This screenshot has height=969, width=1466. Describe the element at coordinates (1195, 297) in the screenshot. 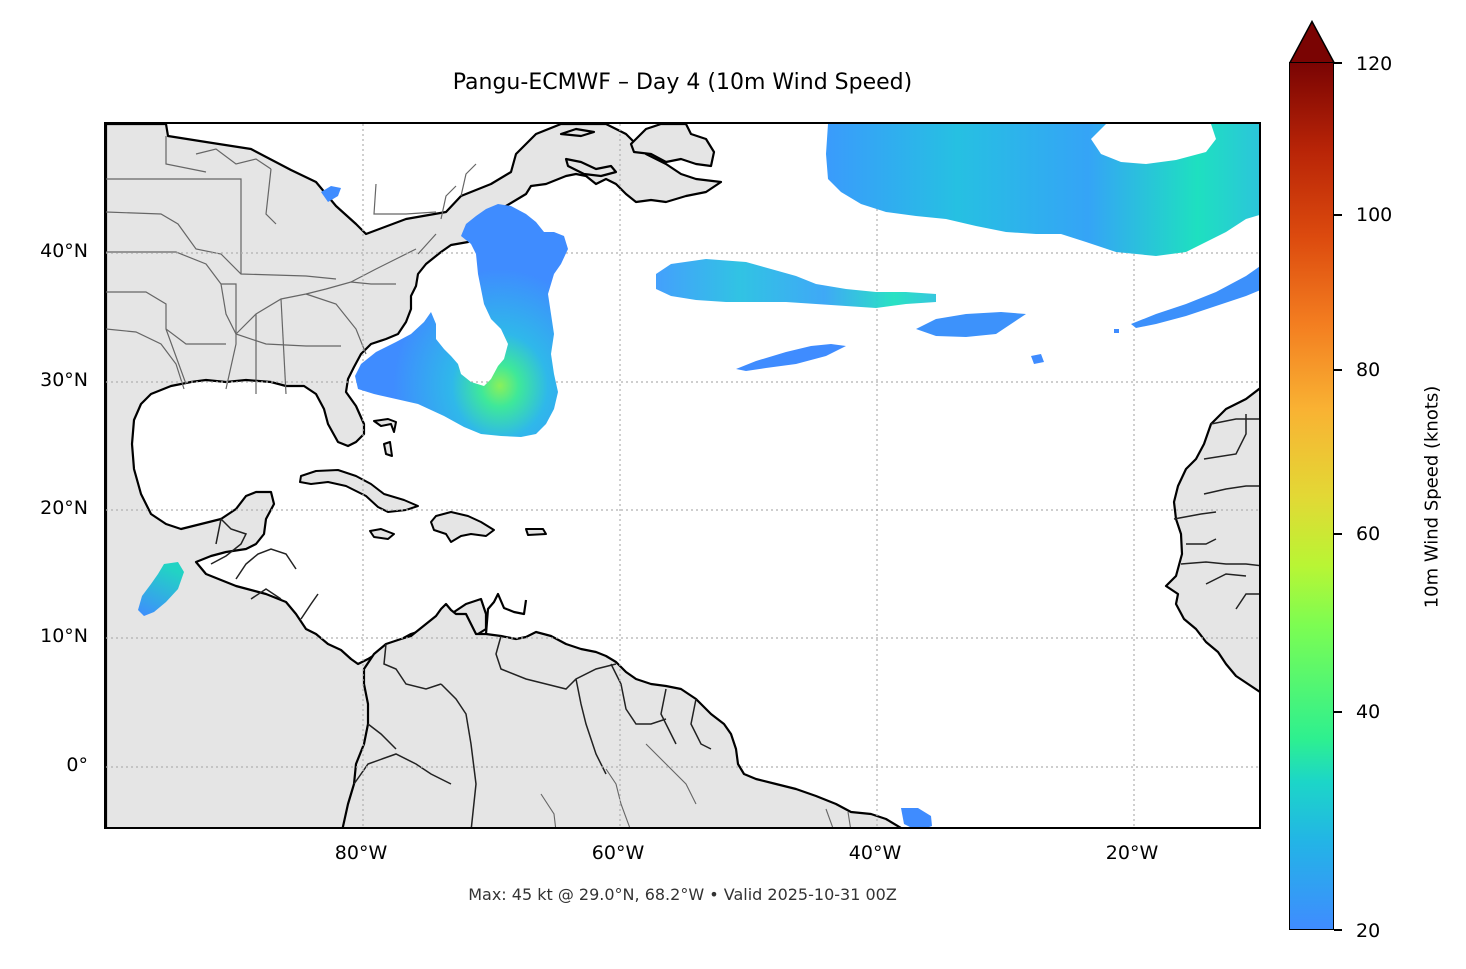

I see `wind-ne-atlantic-streak` at that location.